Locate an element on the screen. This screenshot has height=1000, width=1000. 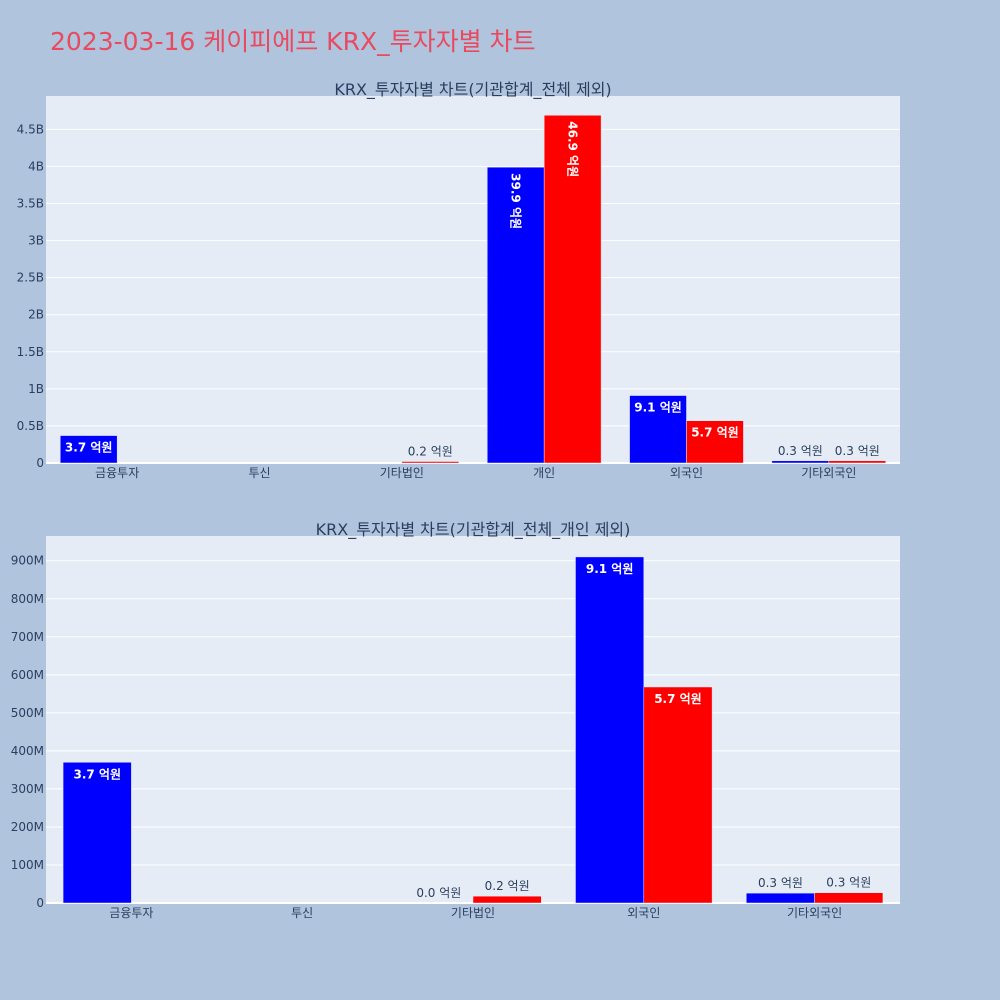
y-tick-label: 1.5B is located at coordinates (30, 352).